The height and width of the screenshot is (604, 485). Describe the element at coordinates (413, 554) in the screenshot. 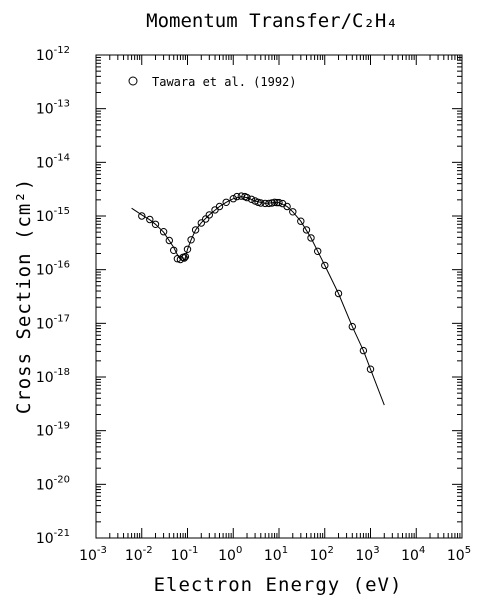

I see `x-tick-label: 10⁴` at that location.